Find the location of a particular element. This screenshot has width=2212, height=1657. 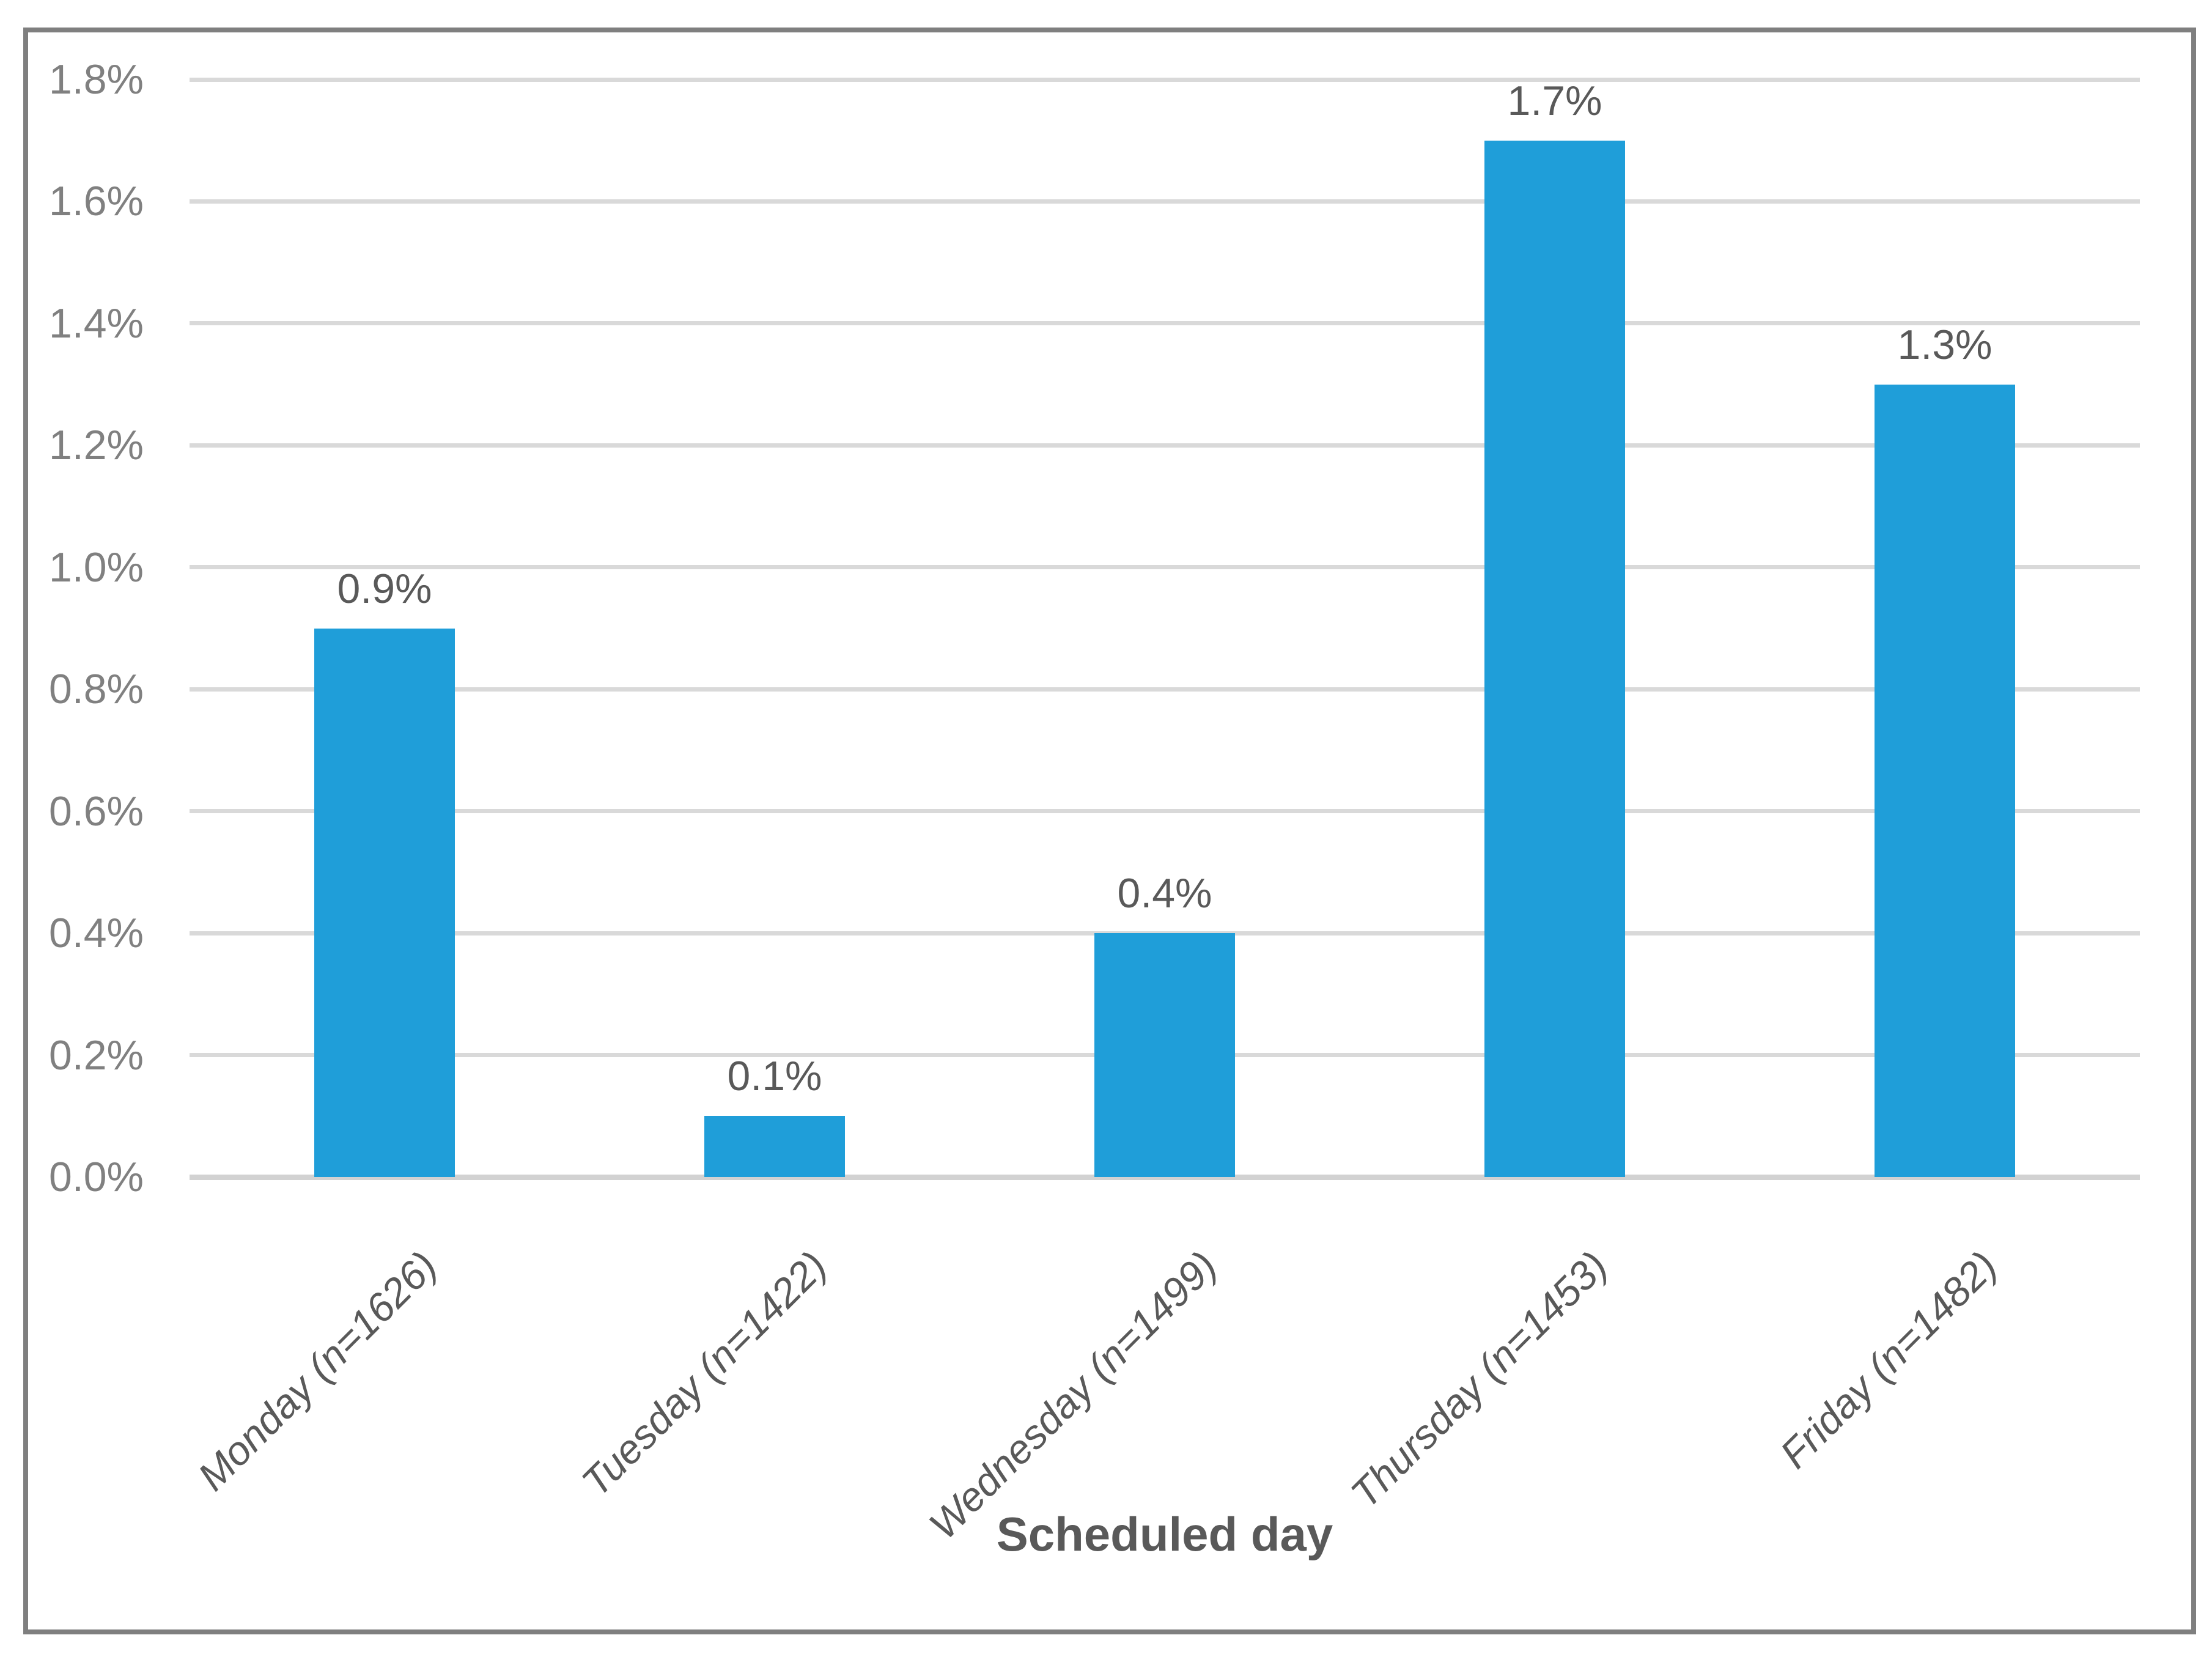

y-axis-tick-label: 0.8% is located at coordinates (96, 689).